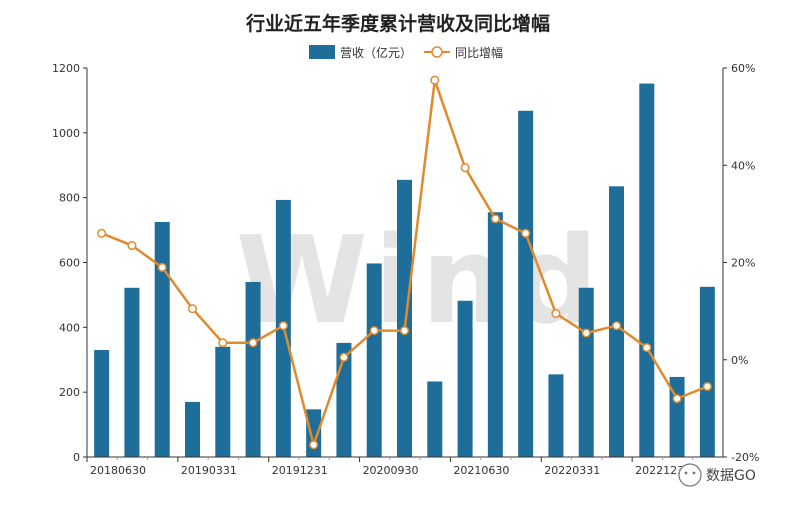 This screenshot has width=796, height=509. What do you see at coordinates (739, 360) in the screenshot?
I see `y-right-tick-label: 0%` at bounding box center [739, 360].